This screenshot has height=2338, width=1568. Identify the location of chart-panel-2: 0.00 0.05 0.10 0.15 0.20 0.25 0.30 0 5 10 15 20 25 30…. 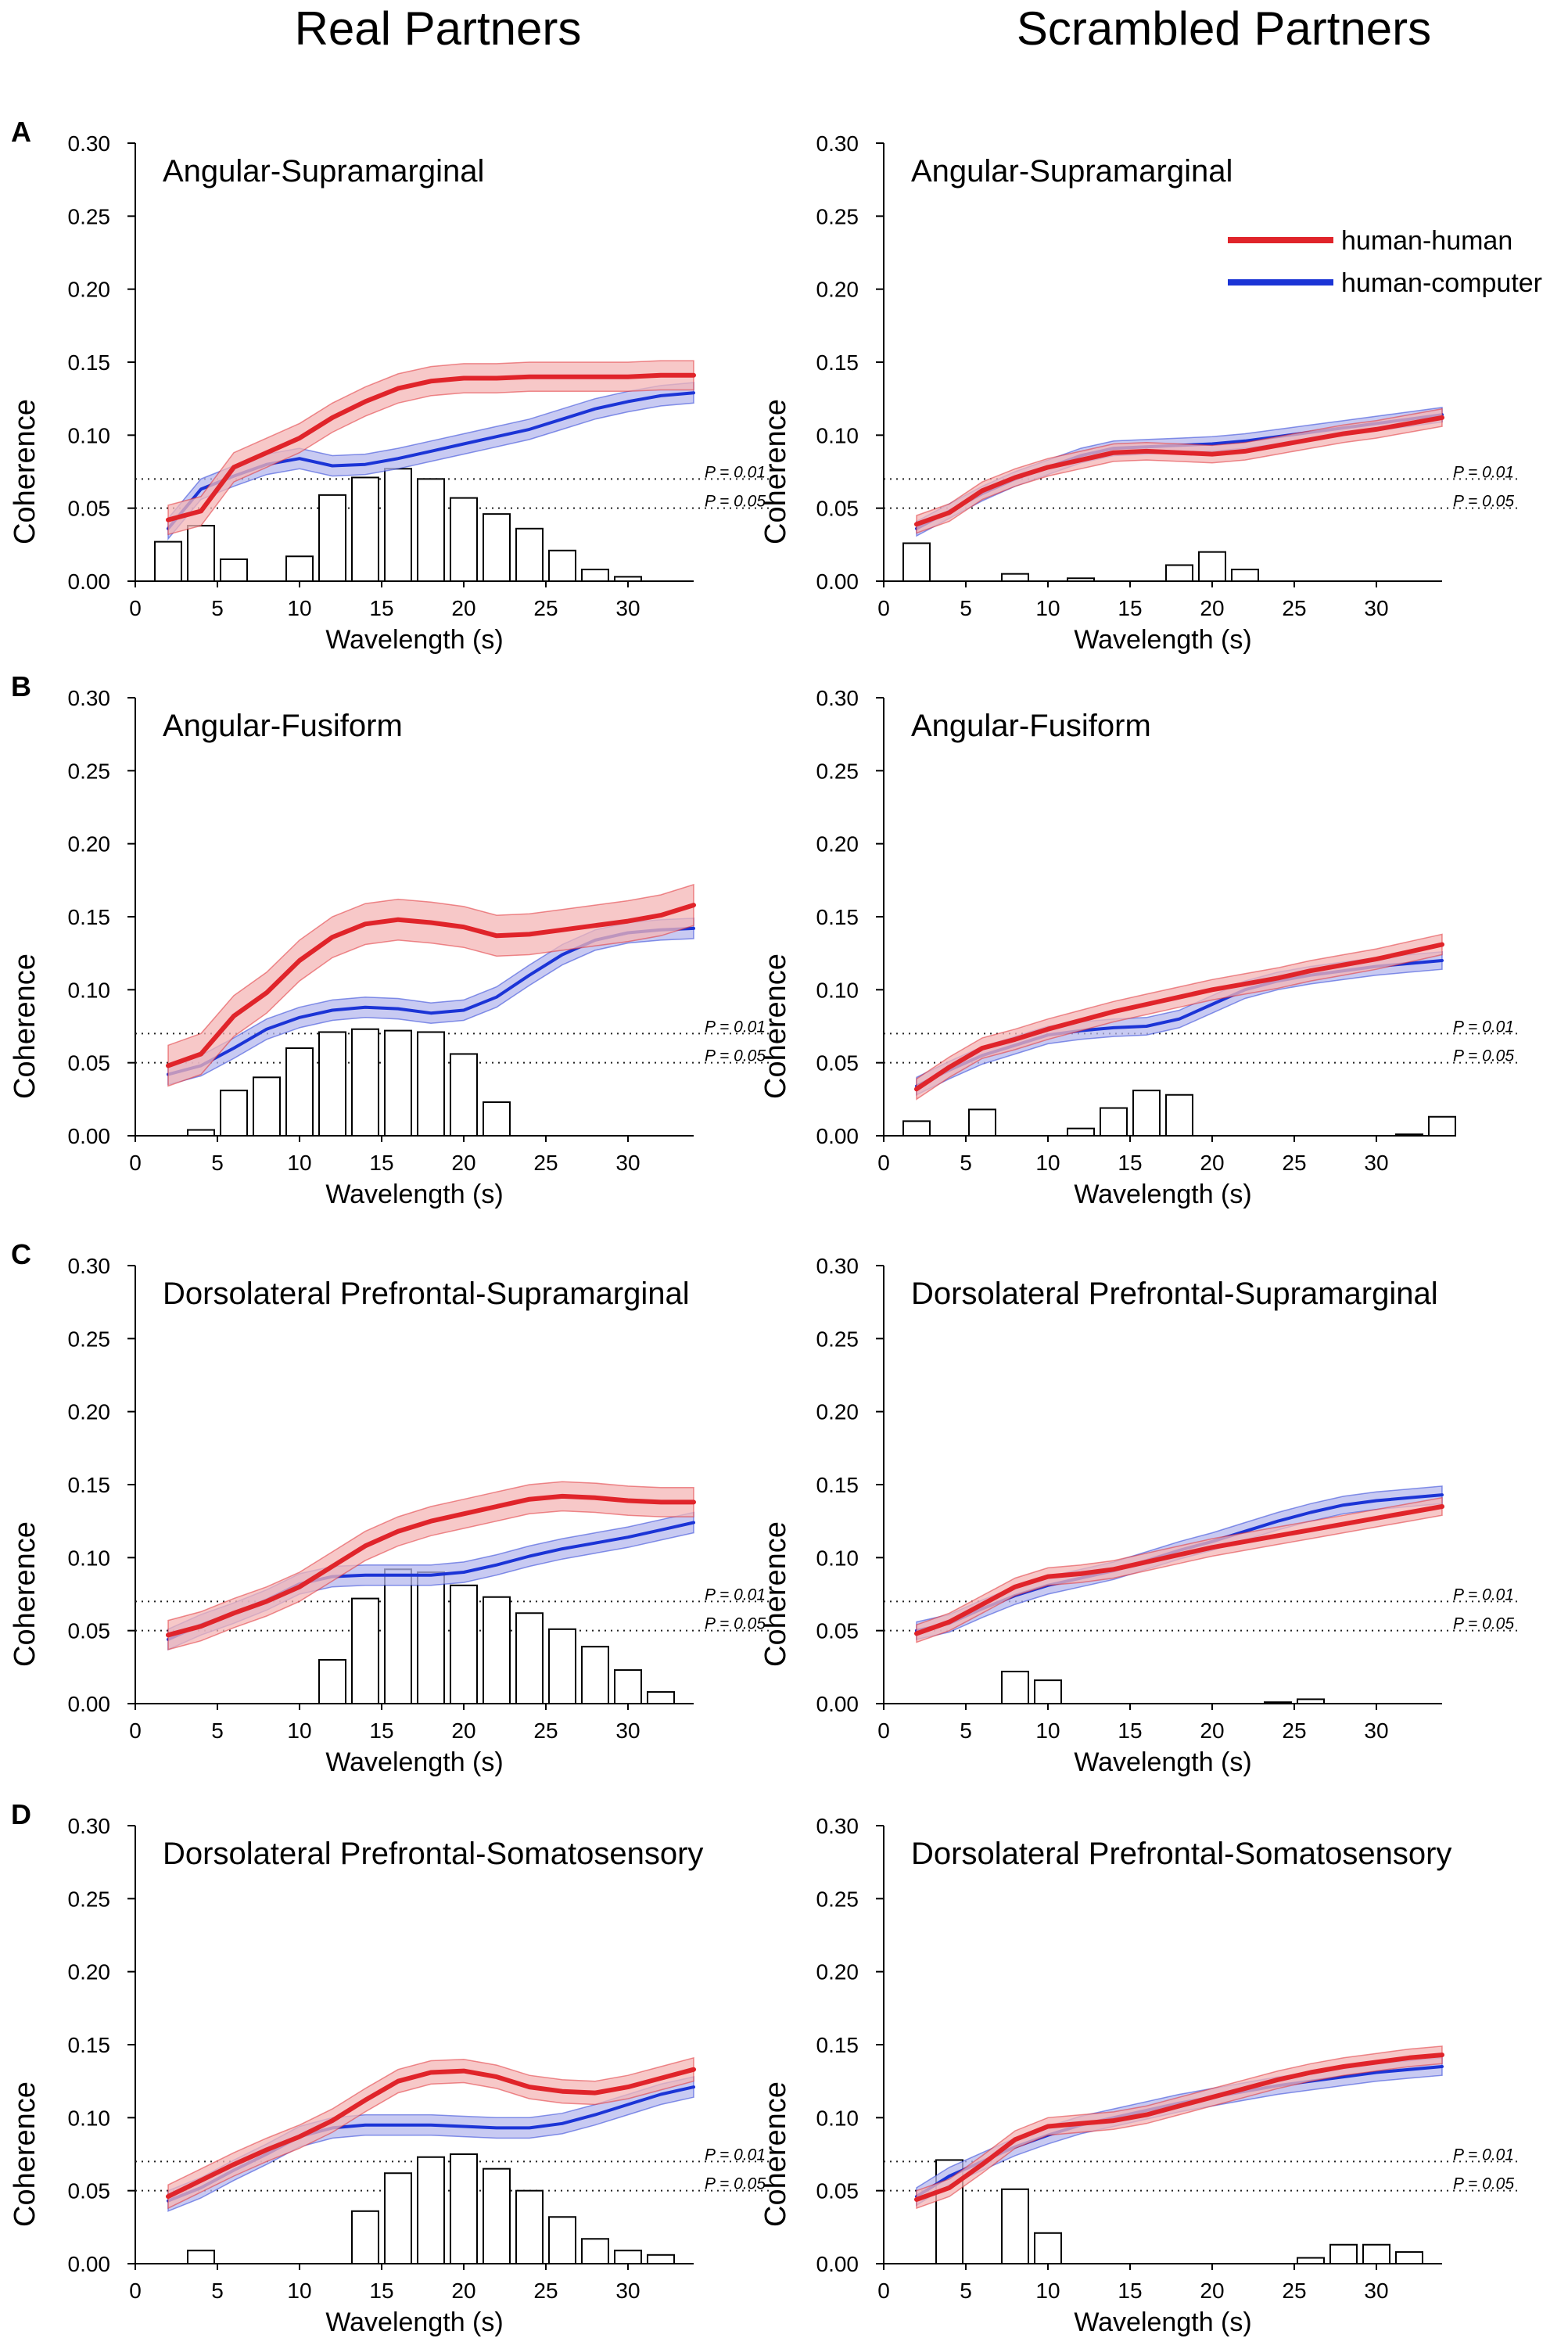
(1150, 393).